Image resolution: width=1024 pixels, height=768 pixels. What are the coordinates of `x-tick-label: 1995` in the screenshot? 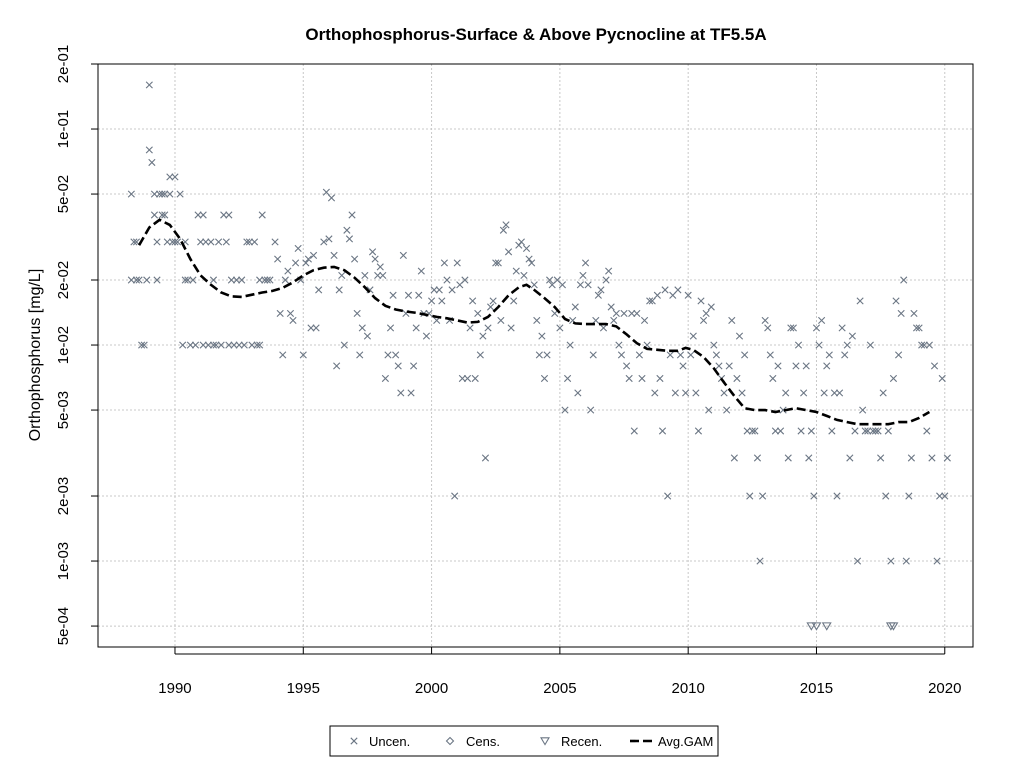 It's located at (303, 688).